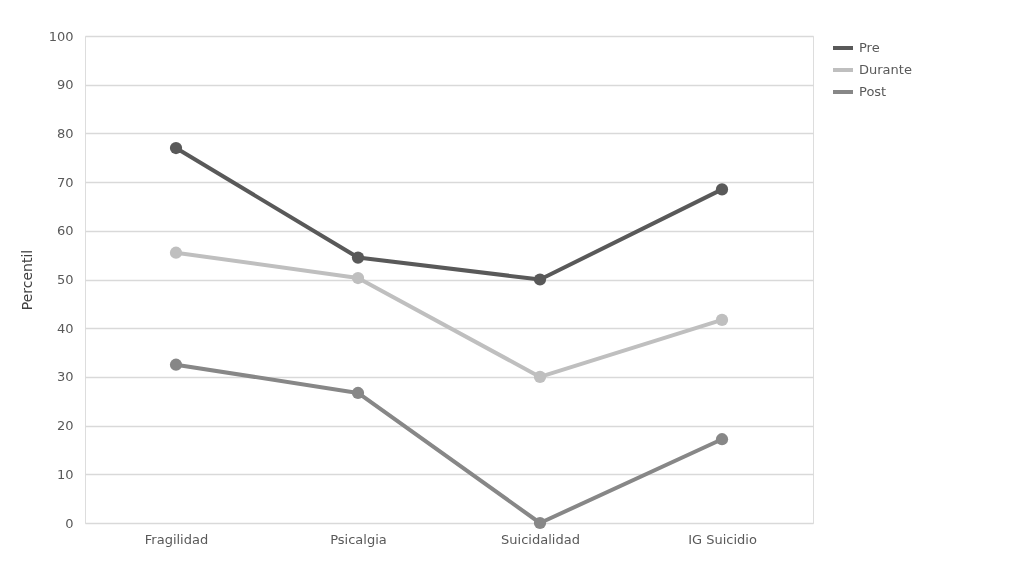 The height and width of the screenshot is (577, 1034). I want to click on legend-label: Pre, so click(869, 47).